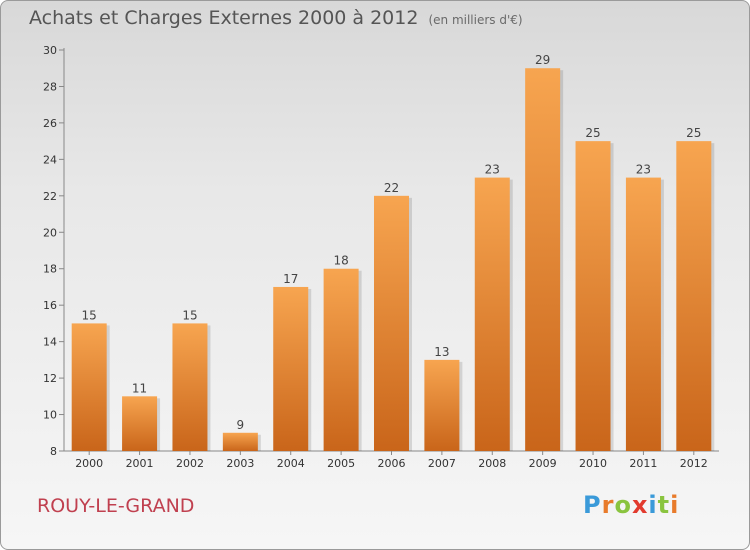 The width and height of the screenshot is (750, 550). What do you see at coordinates (291, 463) in the screenshot?
I see `x-tick-label-2004: 2004` at bounding box center [291, 463].